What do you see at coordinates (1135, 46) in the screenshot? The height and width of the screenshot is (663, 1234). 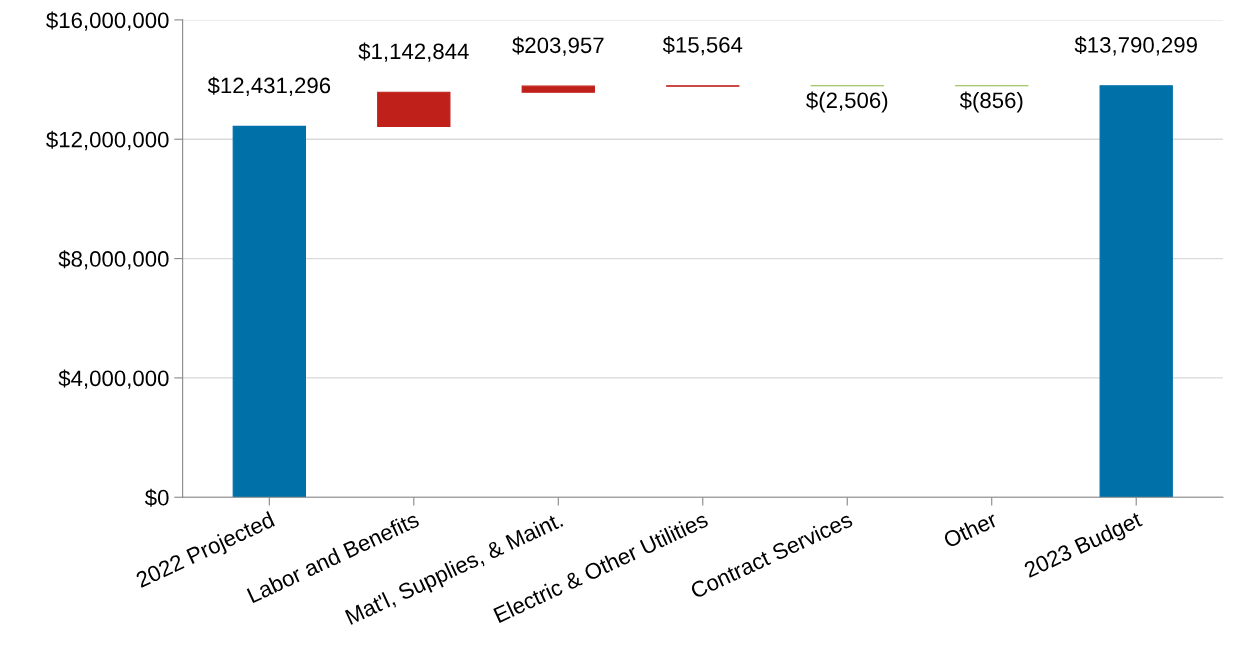 I see `data-label: $13,790,299` at bounding box center [1135, 46].